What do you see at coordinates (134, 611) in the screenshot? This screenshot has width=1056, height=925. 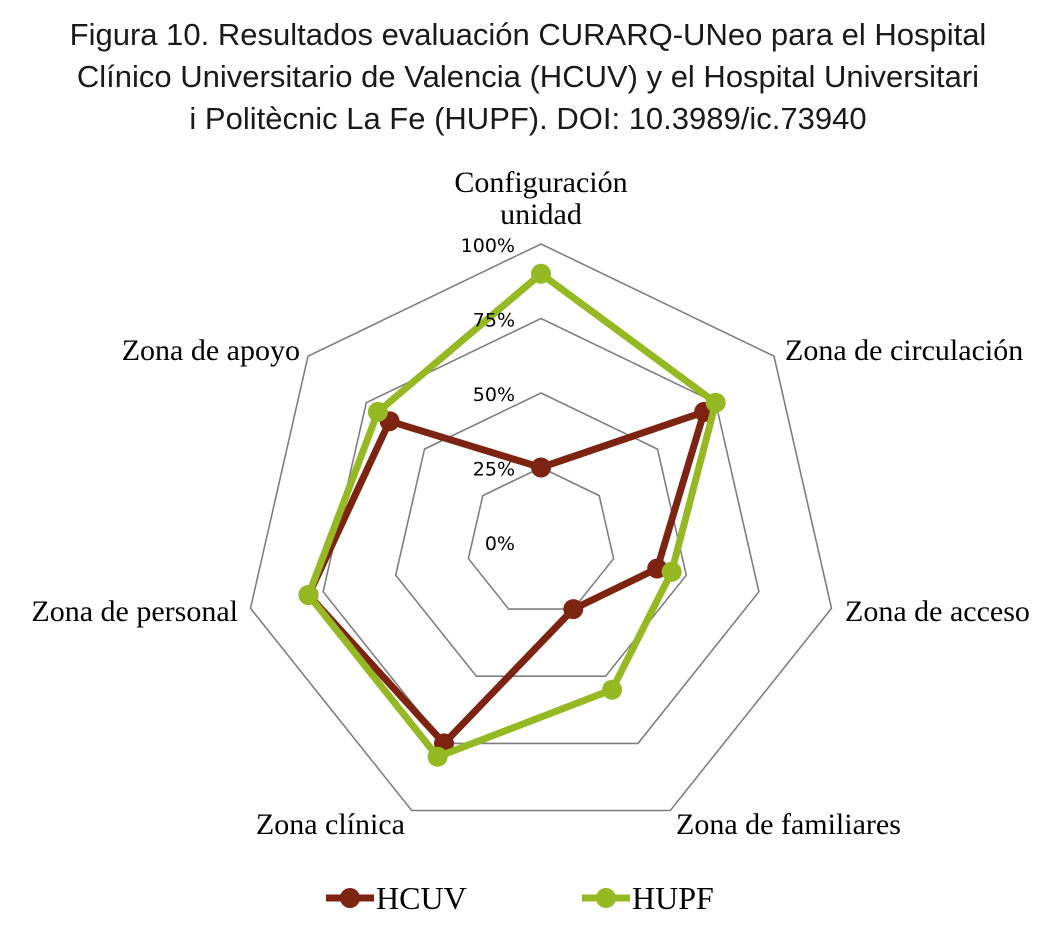 I see `axis-label: Zona de personal` at bounding box center [134, 611].